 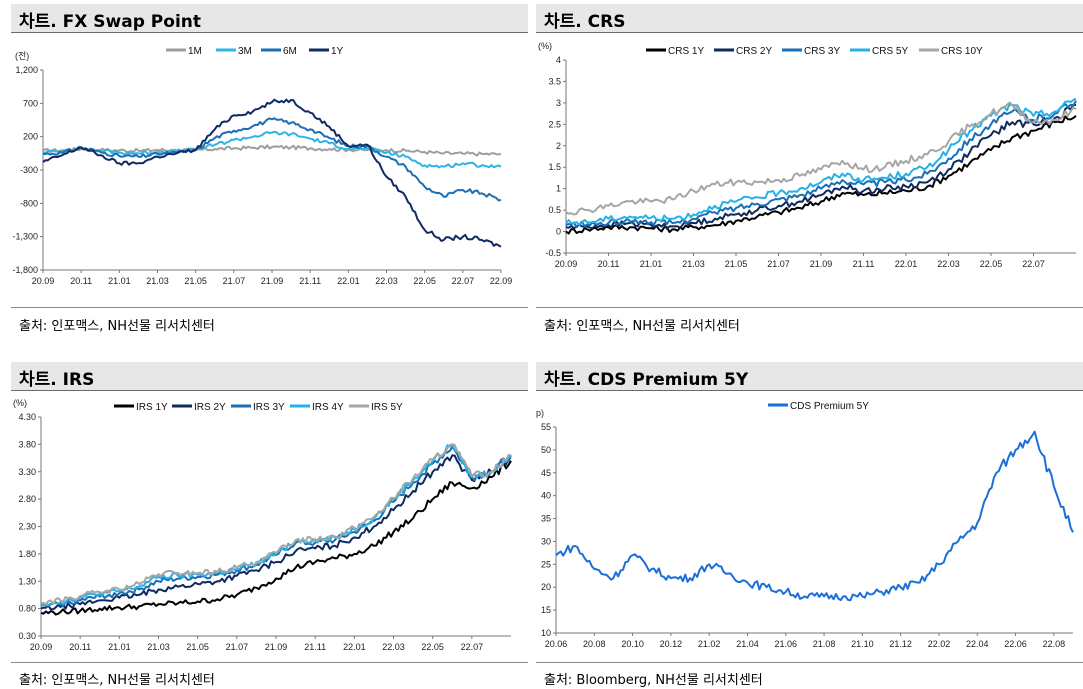 What do you see at coordinates (269, 307) in the screenshot?
I see `fx-swap-divider` at bounding box center [269, 307].